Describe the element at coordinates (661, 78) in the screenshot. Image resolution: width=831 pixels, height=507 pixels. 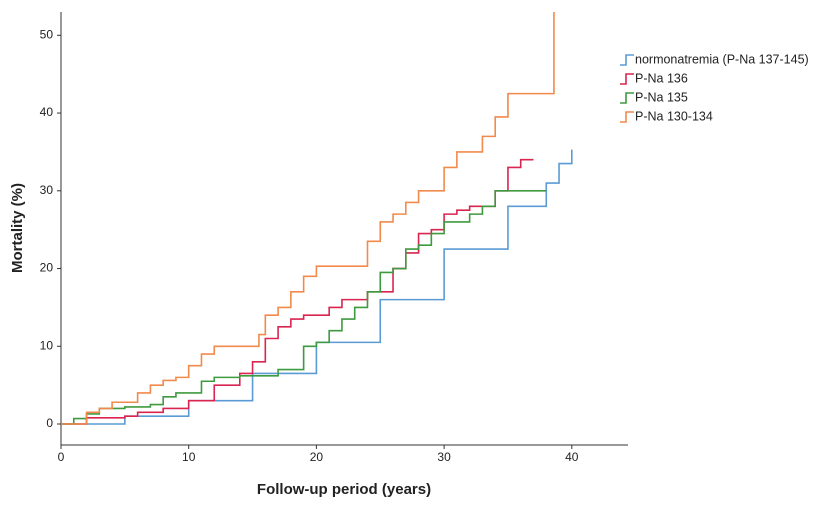
I see `legend-text: P-Na 136` at that location.